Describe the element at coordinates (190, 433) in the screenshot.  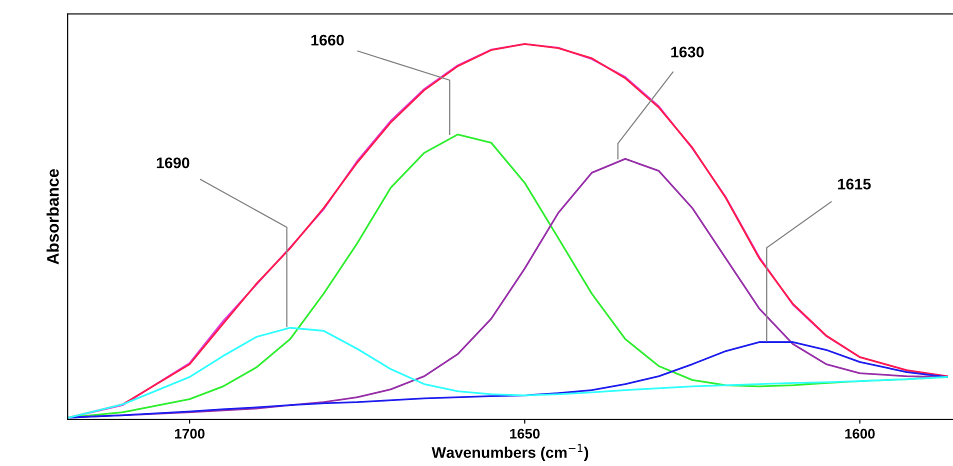
I see `x-tick-label: 1700` at that location.